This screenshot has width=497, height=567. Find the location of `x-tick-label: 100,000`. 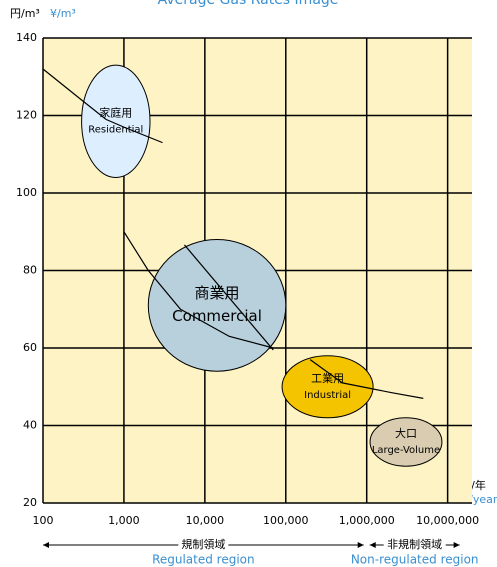

x-tick-label: 100,000 is located at coordinates (286, 520).